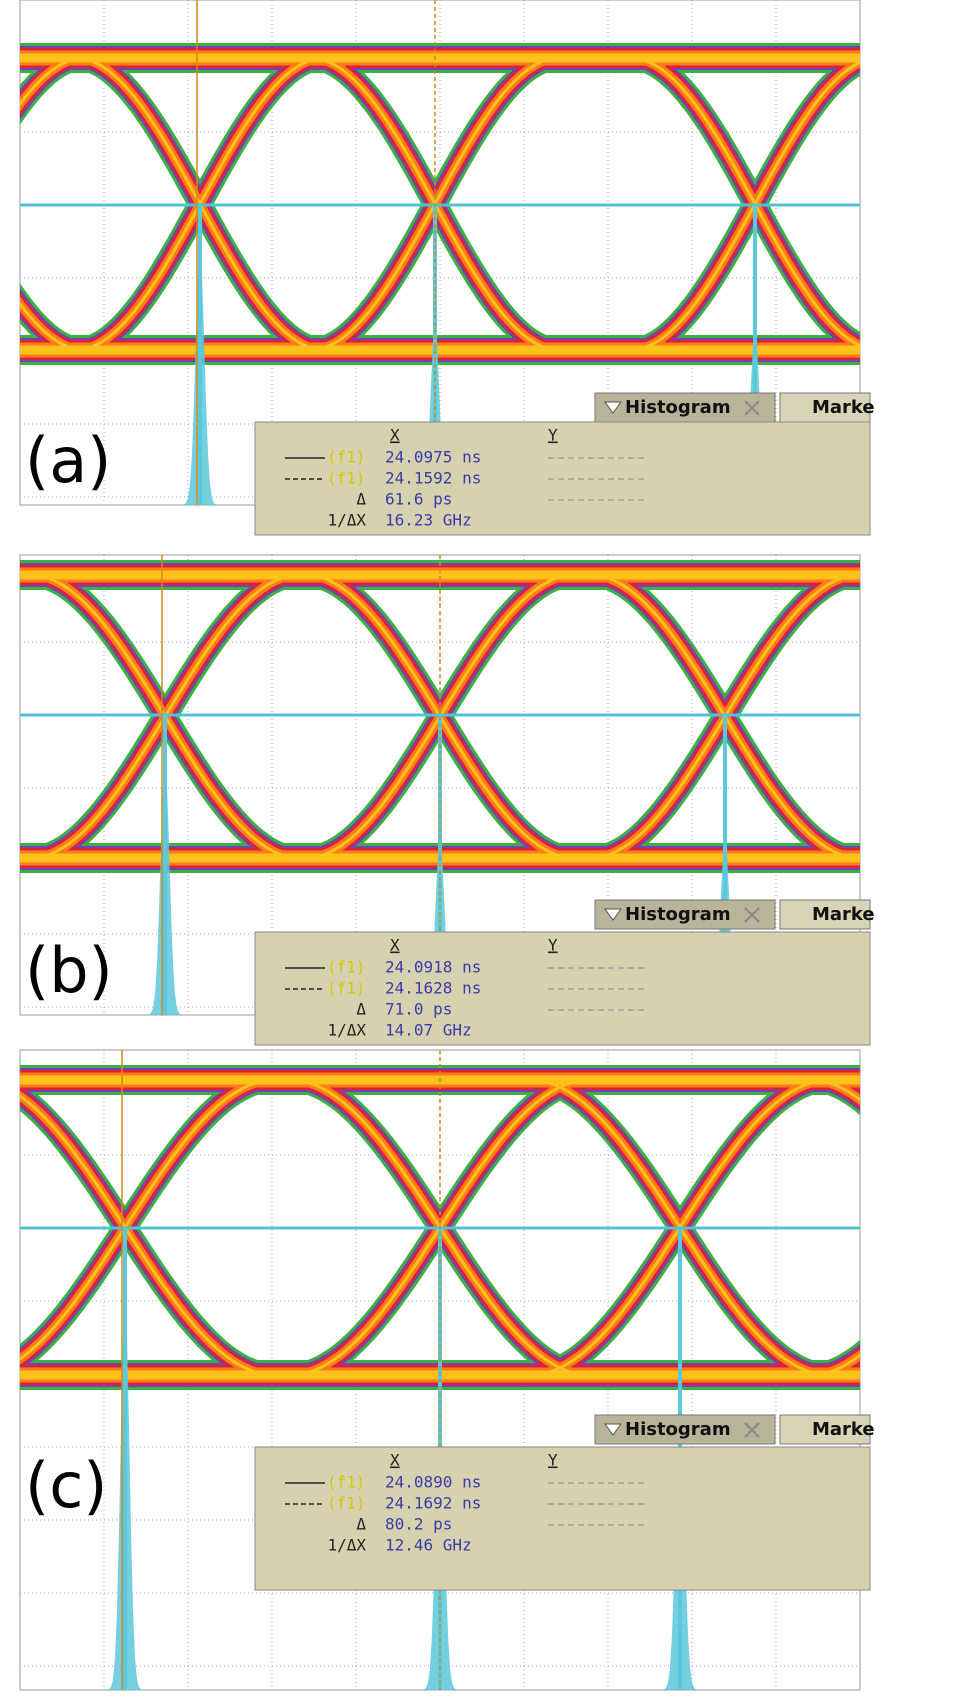 Image resolution: width=962 pixels, height=1707 pixels. What do you see at coordinates (418, 499) in the screenshot?
I see `marker-value: 61.6 ps` at bounding box center [418, 499].